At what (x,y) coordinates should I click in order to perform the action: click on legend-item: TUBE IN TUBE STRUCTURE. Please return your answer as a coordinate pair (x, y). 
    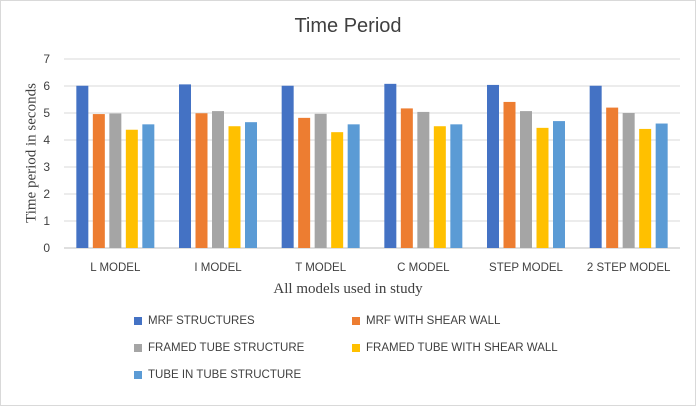
    Looking at the image, I should click on (217, 375).